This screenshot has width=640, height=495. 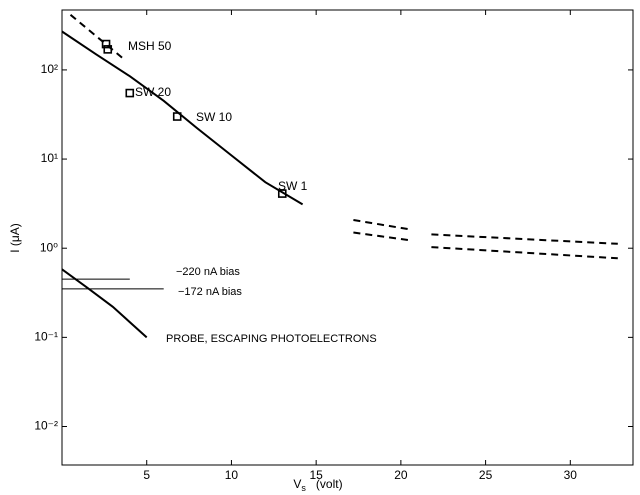 I want to click on x-tick-label: 5, so click(x=146, y=475).